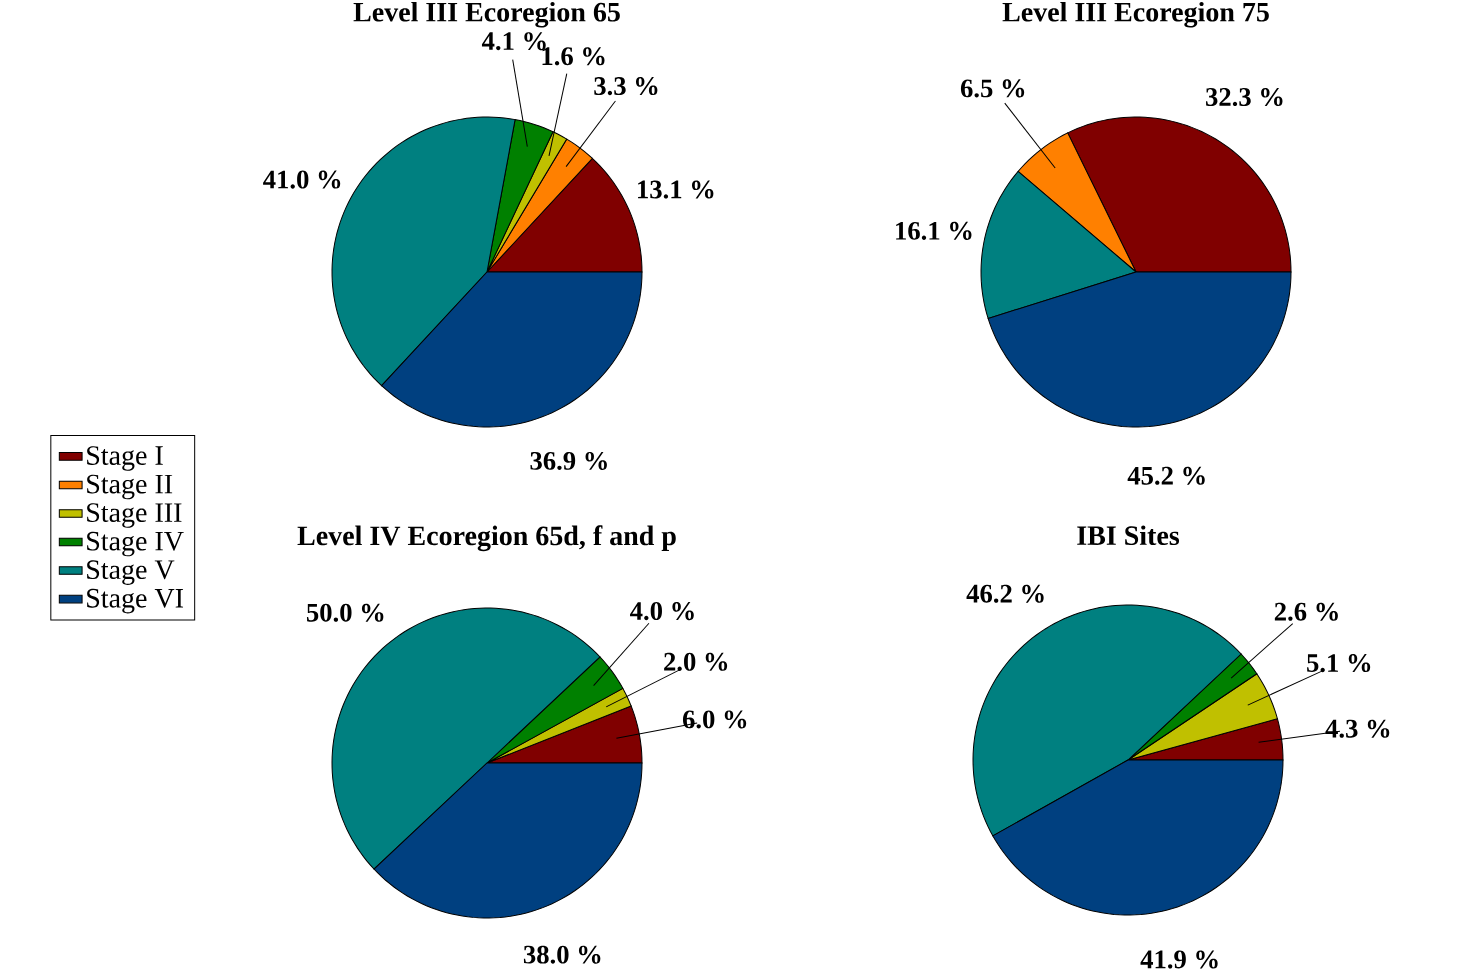 This screenshot has height=972, width=1465. Describe the element at coordinates (302, 179) in the screenshot. I see `data-label: 41.0 %` at that location.